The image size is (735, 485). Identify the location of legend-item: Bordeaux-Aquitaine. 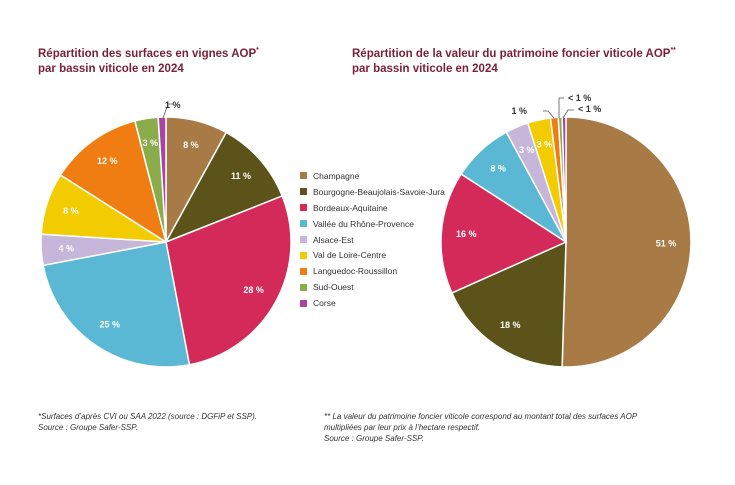
(372, 208).